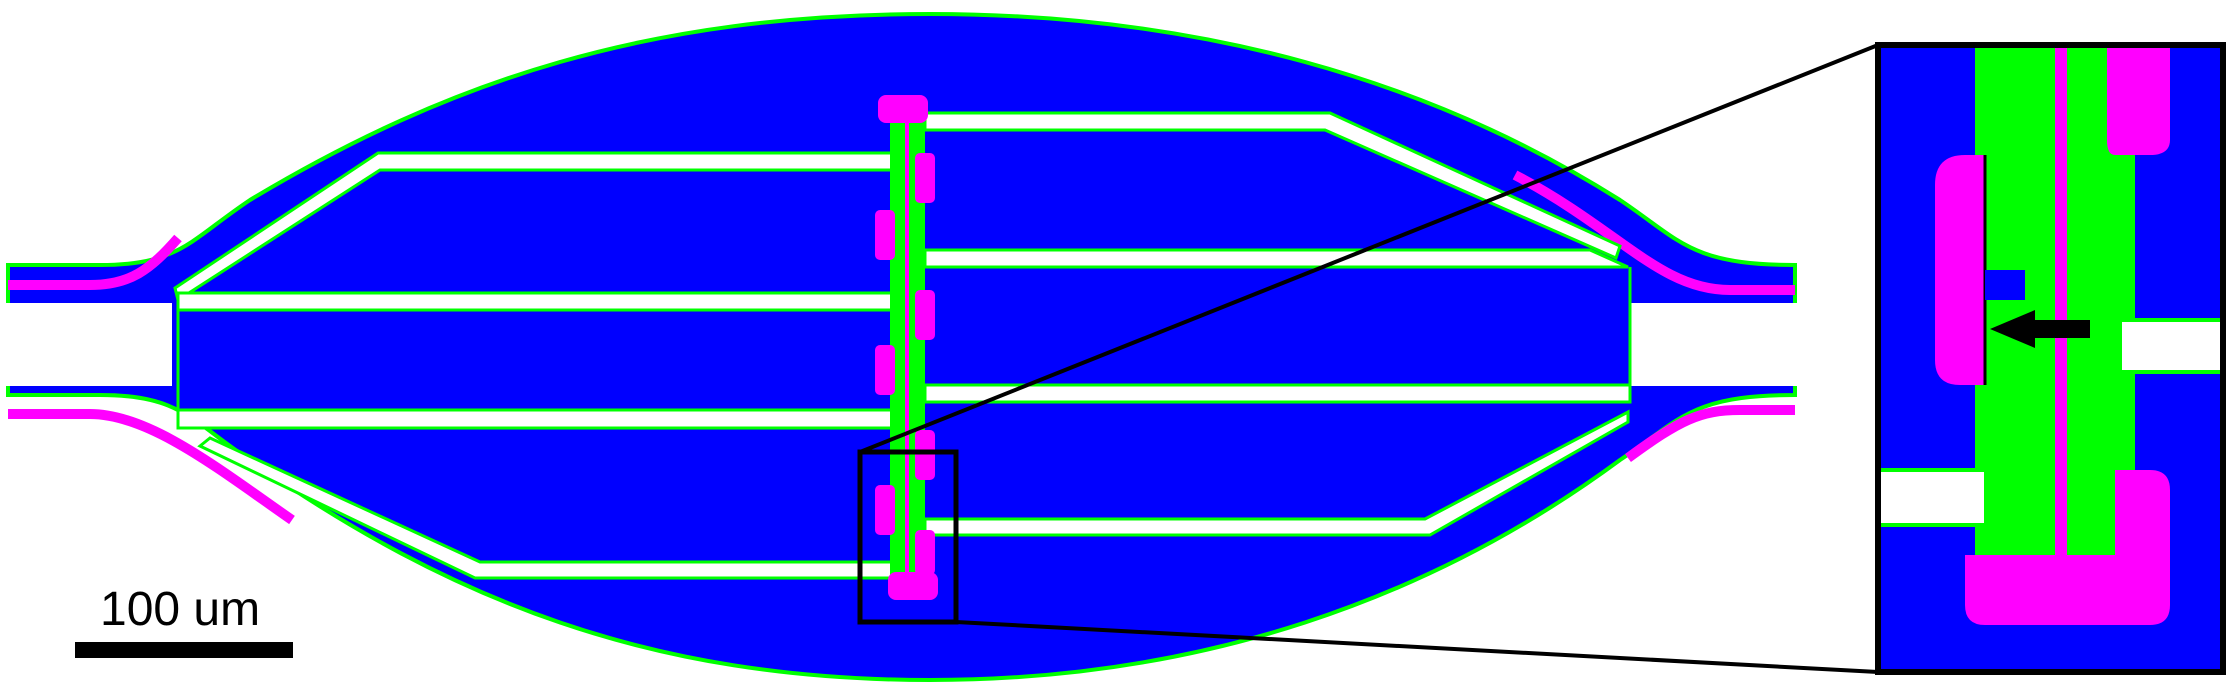 The height and width of the screenshot is (700, 2232). What do you see at coordinates (180, 609) in the screenshot?
I see `scale-bar-label: 100 um` at bounding box center [180, 609].